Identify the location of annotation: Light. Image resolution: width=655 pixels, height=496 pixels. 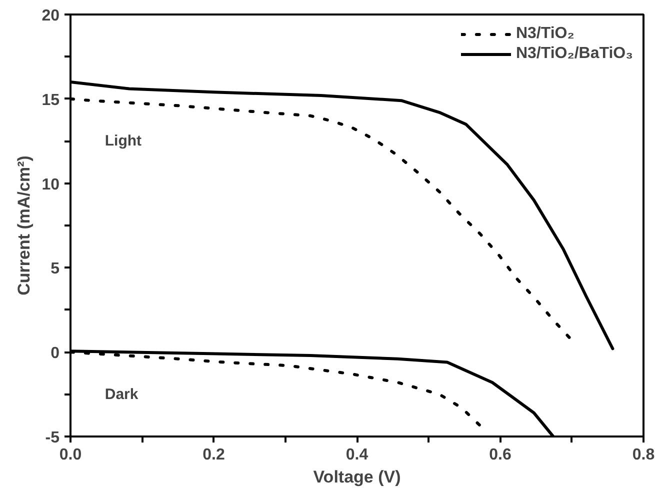
(123, 141).